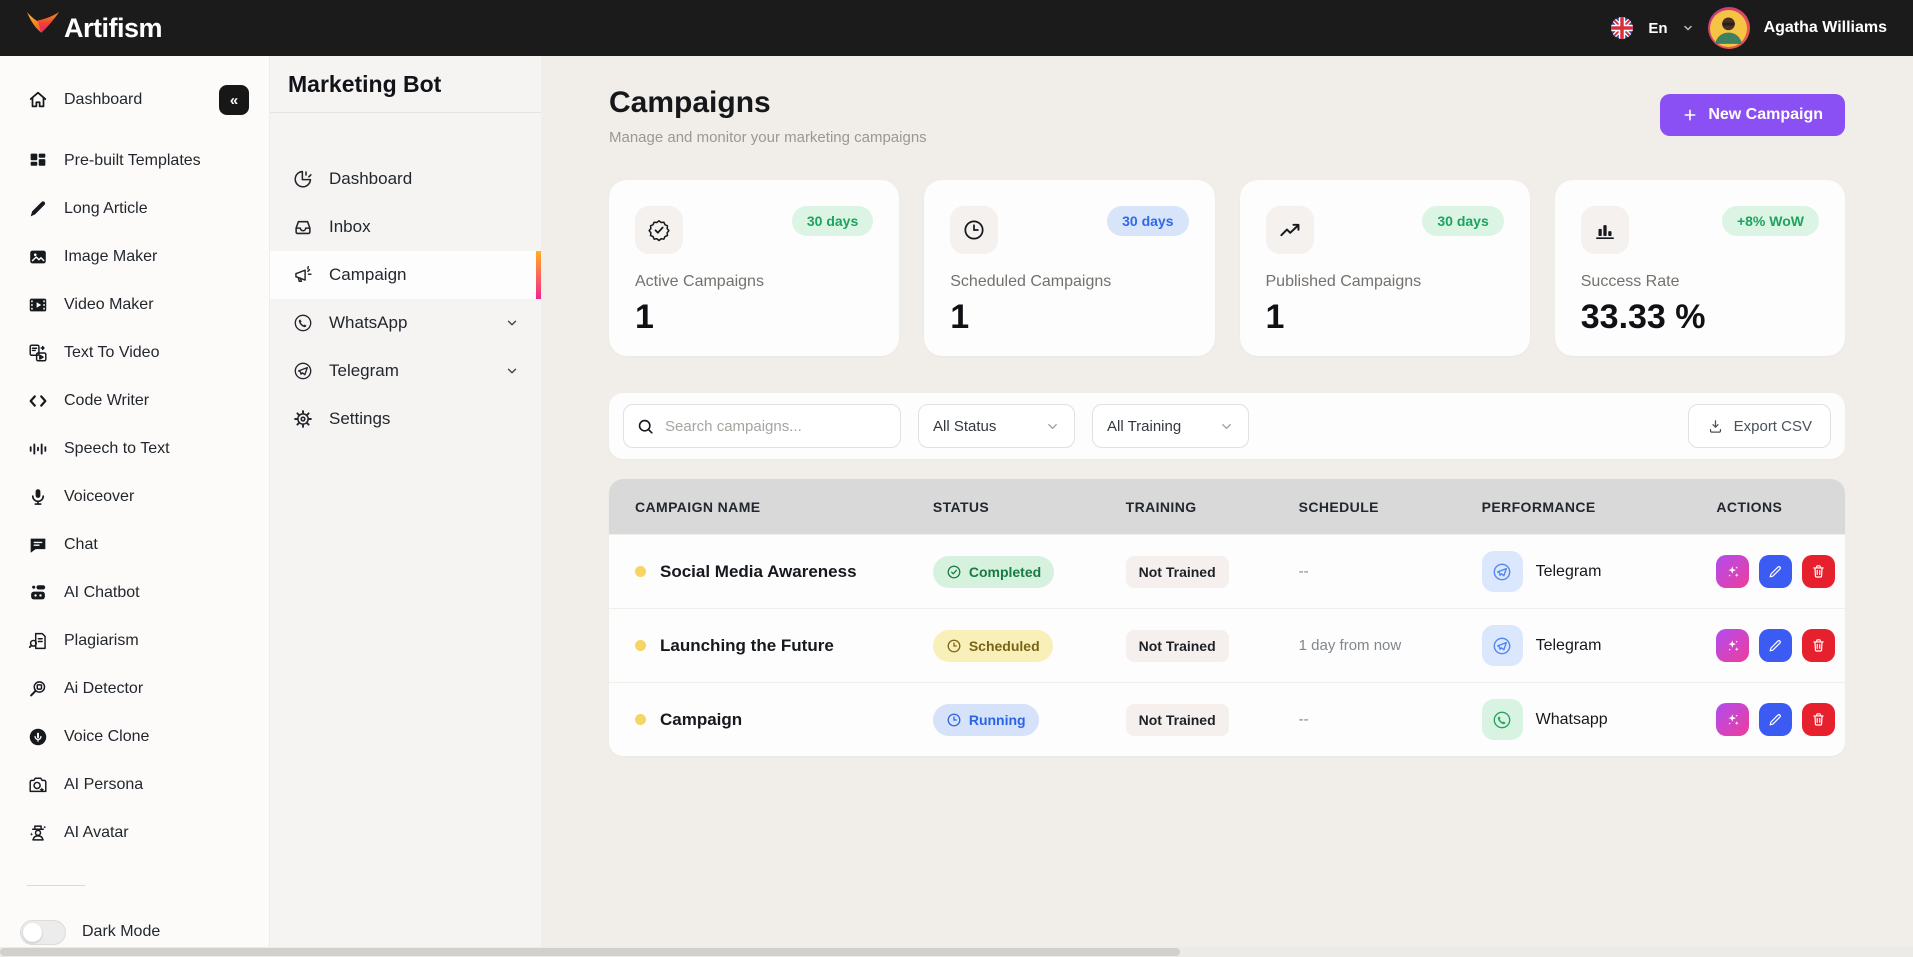 The image size is (1913, 957). I want to click on stat-card-scheduled-campaigns: 30 days Scheduled Campaigns 1, so click(1069, 268).